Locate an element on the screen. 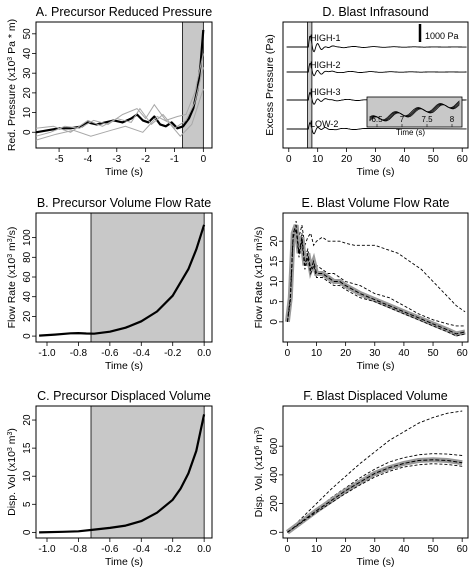 Image resolution: width=474 pixels, height=579 pixels. ylabel-part: Flow Rate (x10 is located at coordinates (12, 293).